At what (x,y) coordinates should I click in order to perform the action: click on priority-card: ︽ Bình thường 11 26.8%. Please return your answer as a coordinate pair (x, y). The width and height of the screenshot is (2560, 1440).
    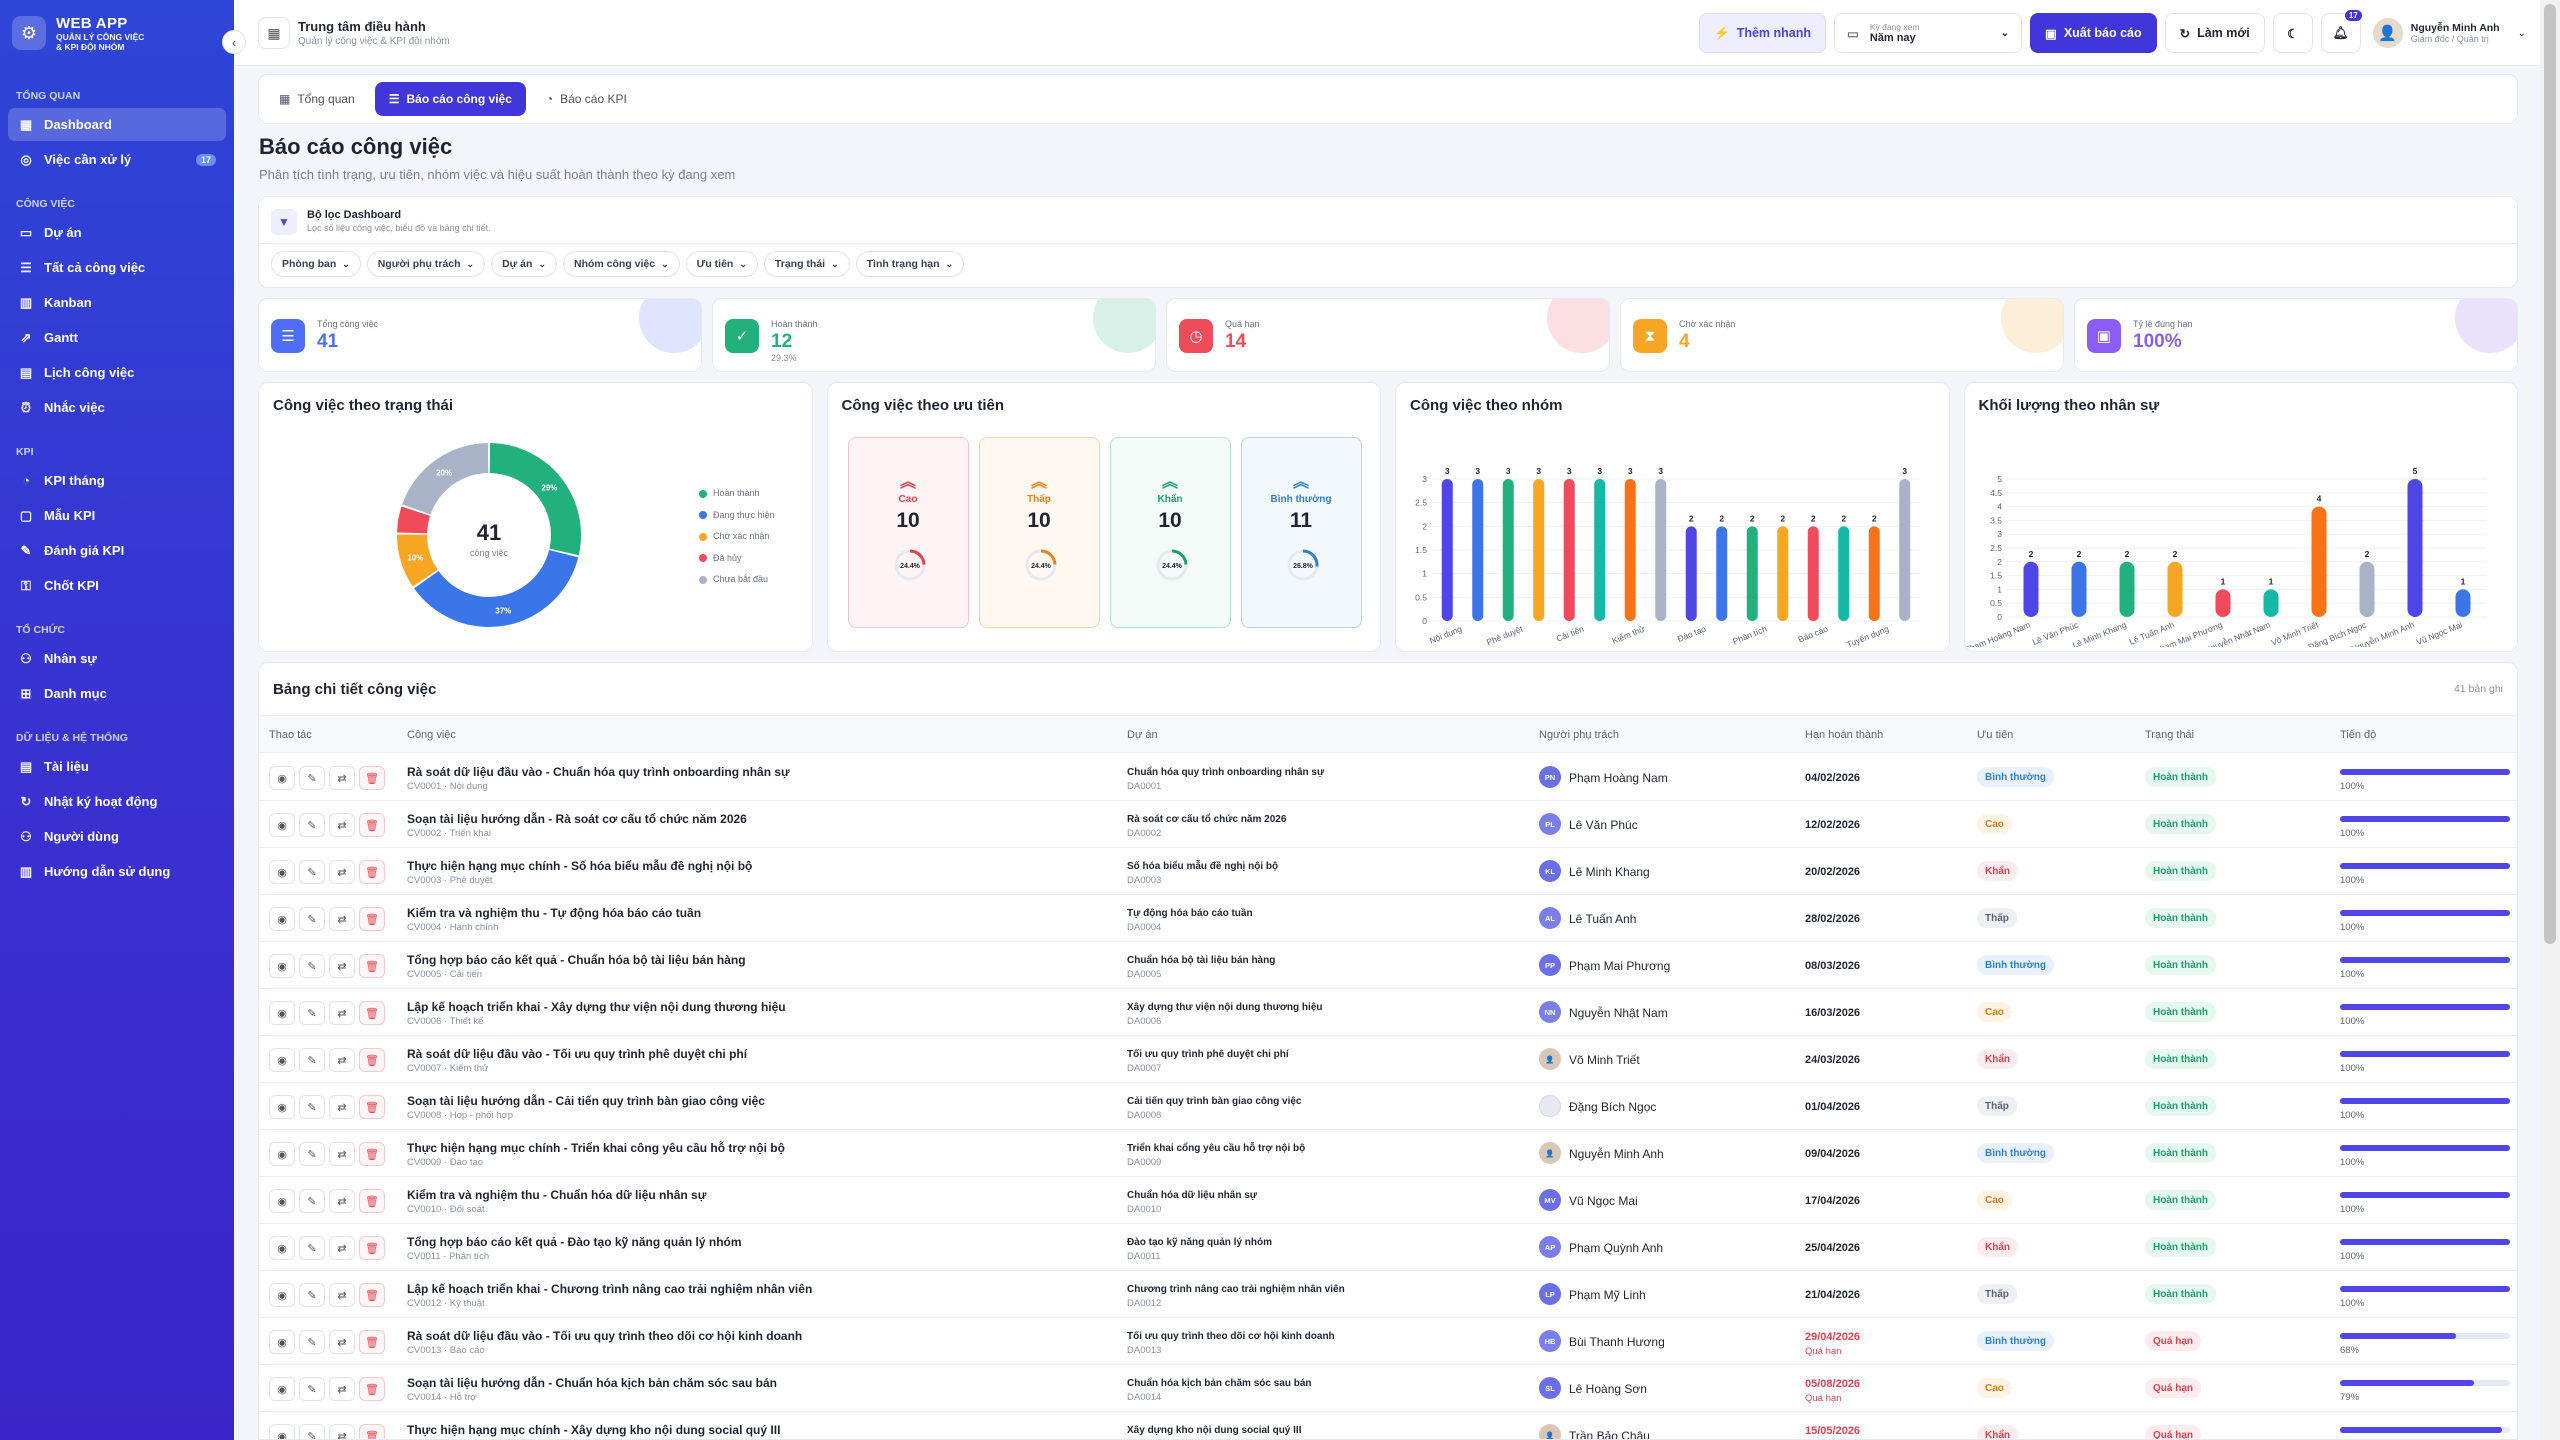
    Looking at the image, I should click on (1301, 532).